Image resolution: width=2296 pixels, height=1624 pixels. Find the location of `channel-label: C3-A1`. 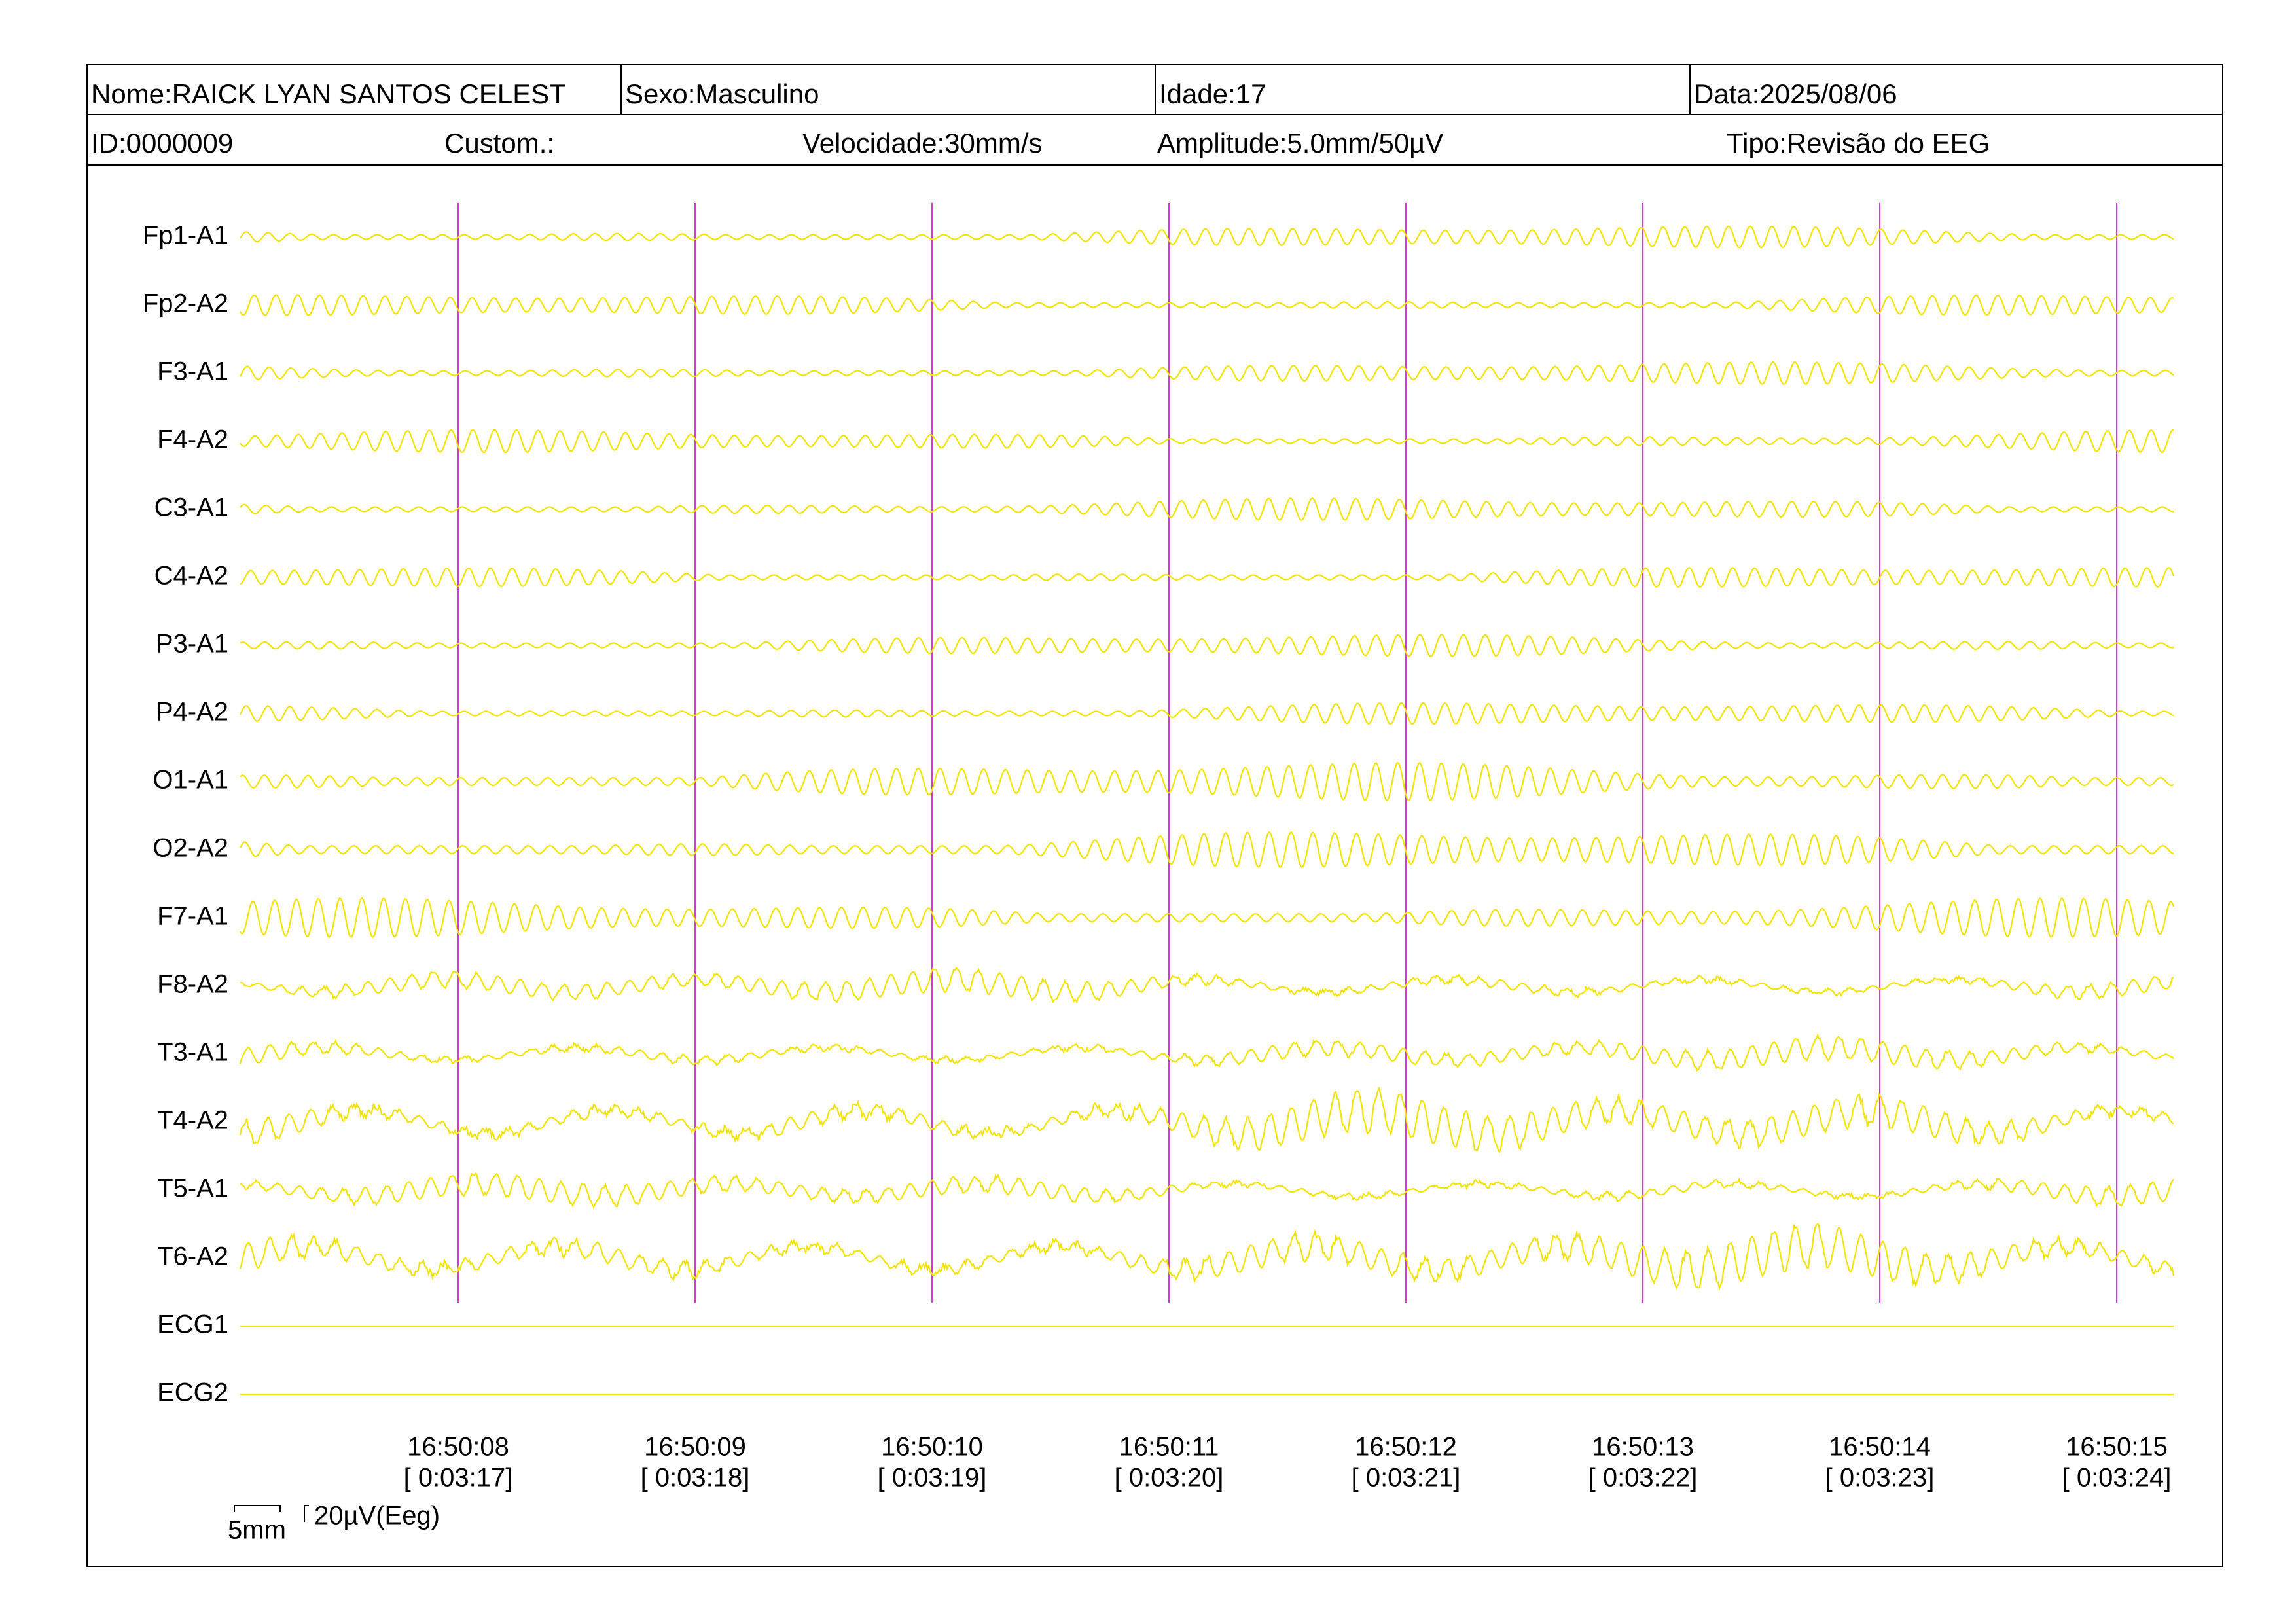

channel-label: C3-A1 is located at coordinates (191, 508).